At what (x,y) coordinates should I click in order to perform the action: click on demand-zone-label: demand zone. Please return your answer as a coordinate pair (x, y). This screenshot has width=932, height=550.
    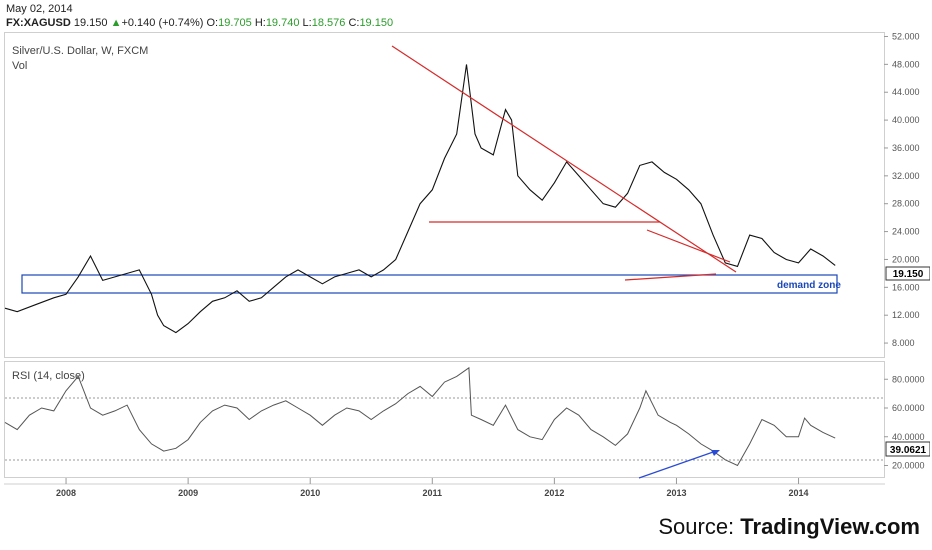
    Looking at the image, I should click on (809, 285).